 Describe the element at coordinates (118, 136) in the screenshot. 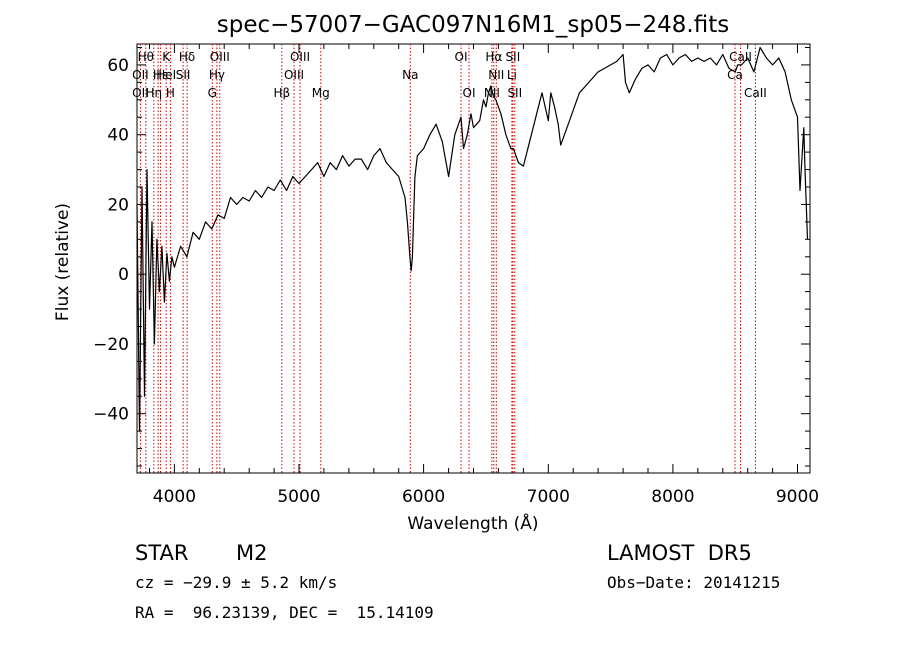

I see `y-tick-label: 40` at that location.